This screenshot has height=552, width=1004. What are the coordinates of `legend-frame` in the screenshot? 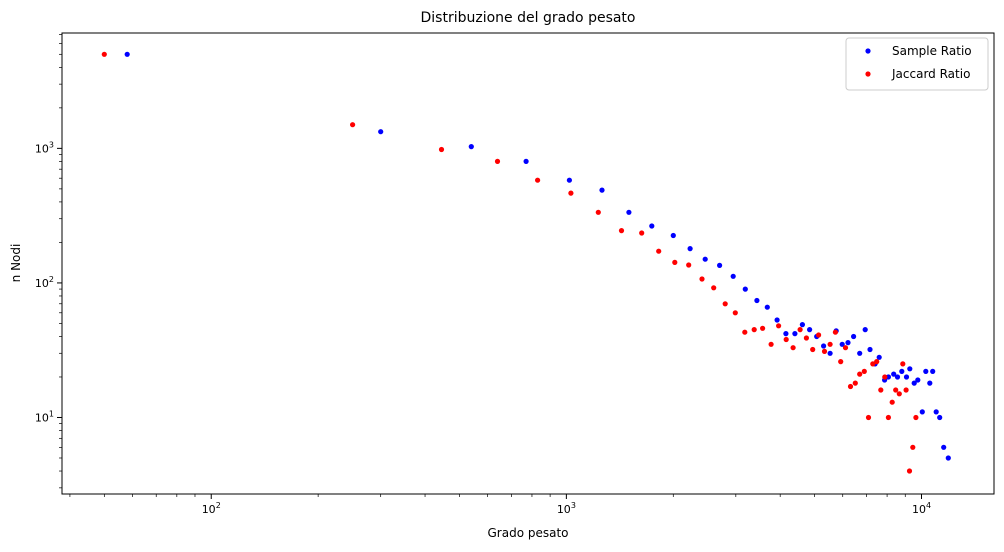 It's located at (917, 64).